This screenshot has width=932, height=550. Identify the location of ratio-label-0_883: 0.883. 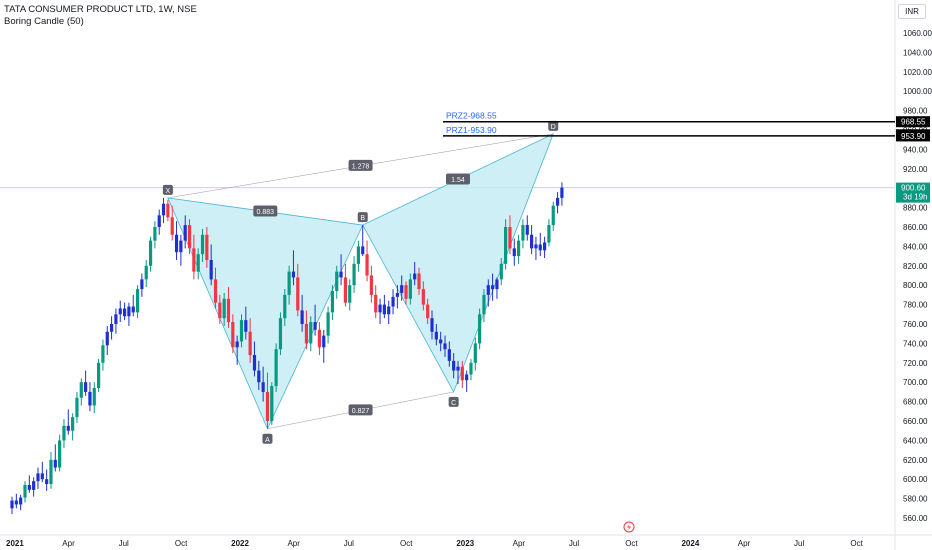
(265, 211).